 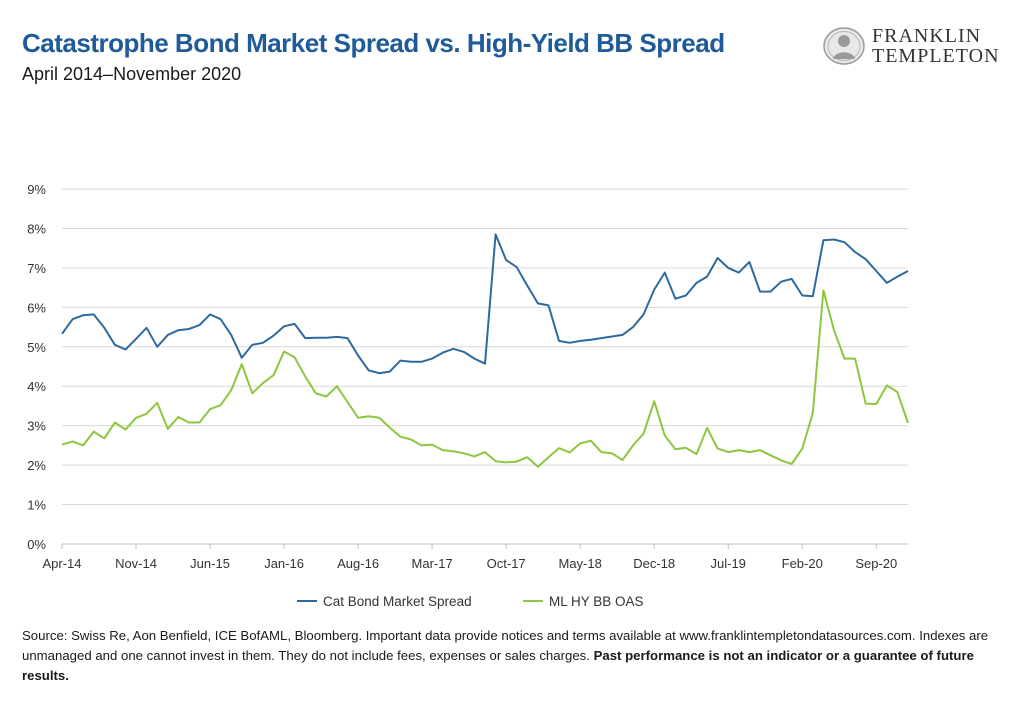 I want to click on franklin-templeton-logo: FRANKLIN TEMPLETON, so click(x=912, y=47).